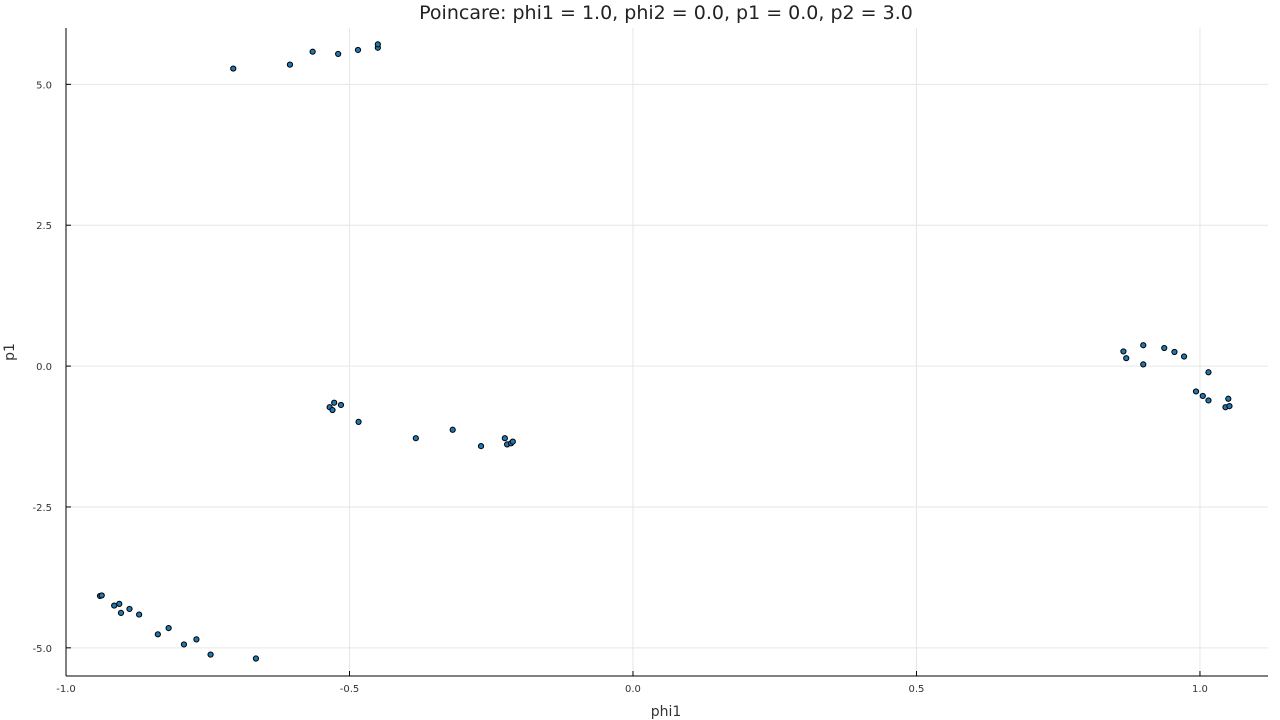 Image resolution: width=1280 pixels, height=720 pixels. I want to click on x-tick-label: 0.5, so click(917, 689).